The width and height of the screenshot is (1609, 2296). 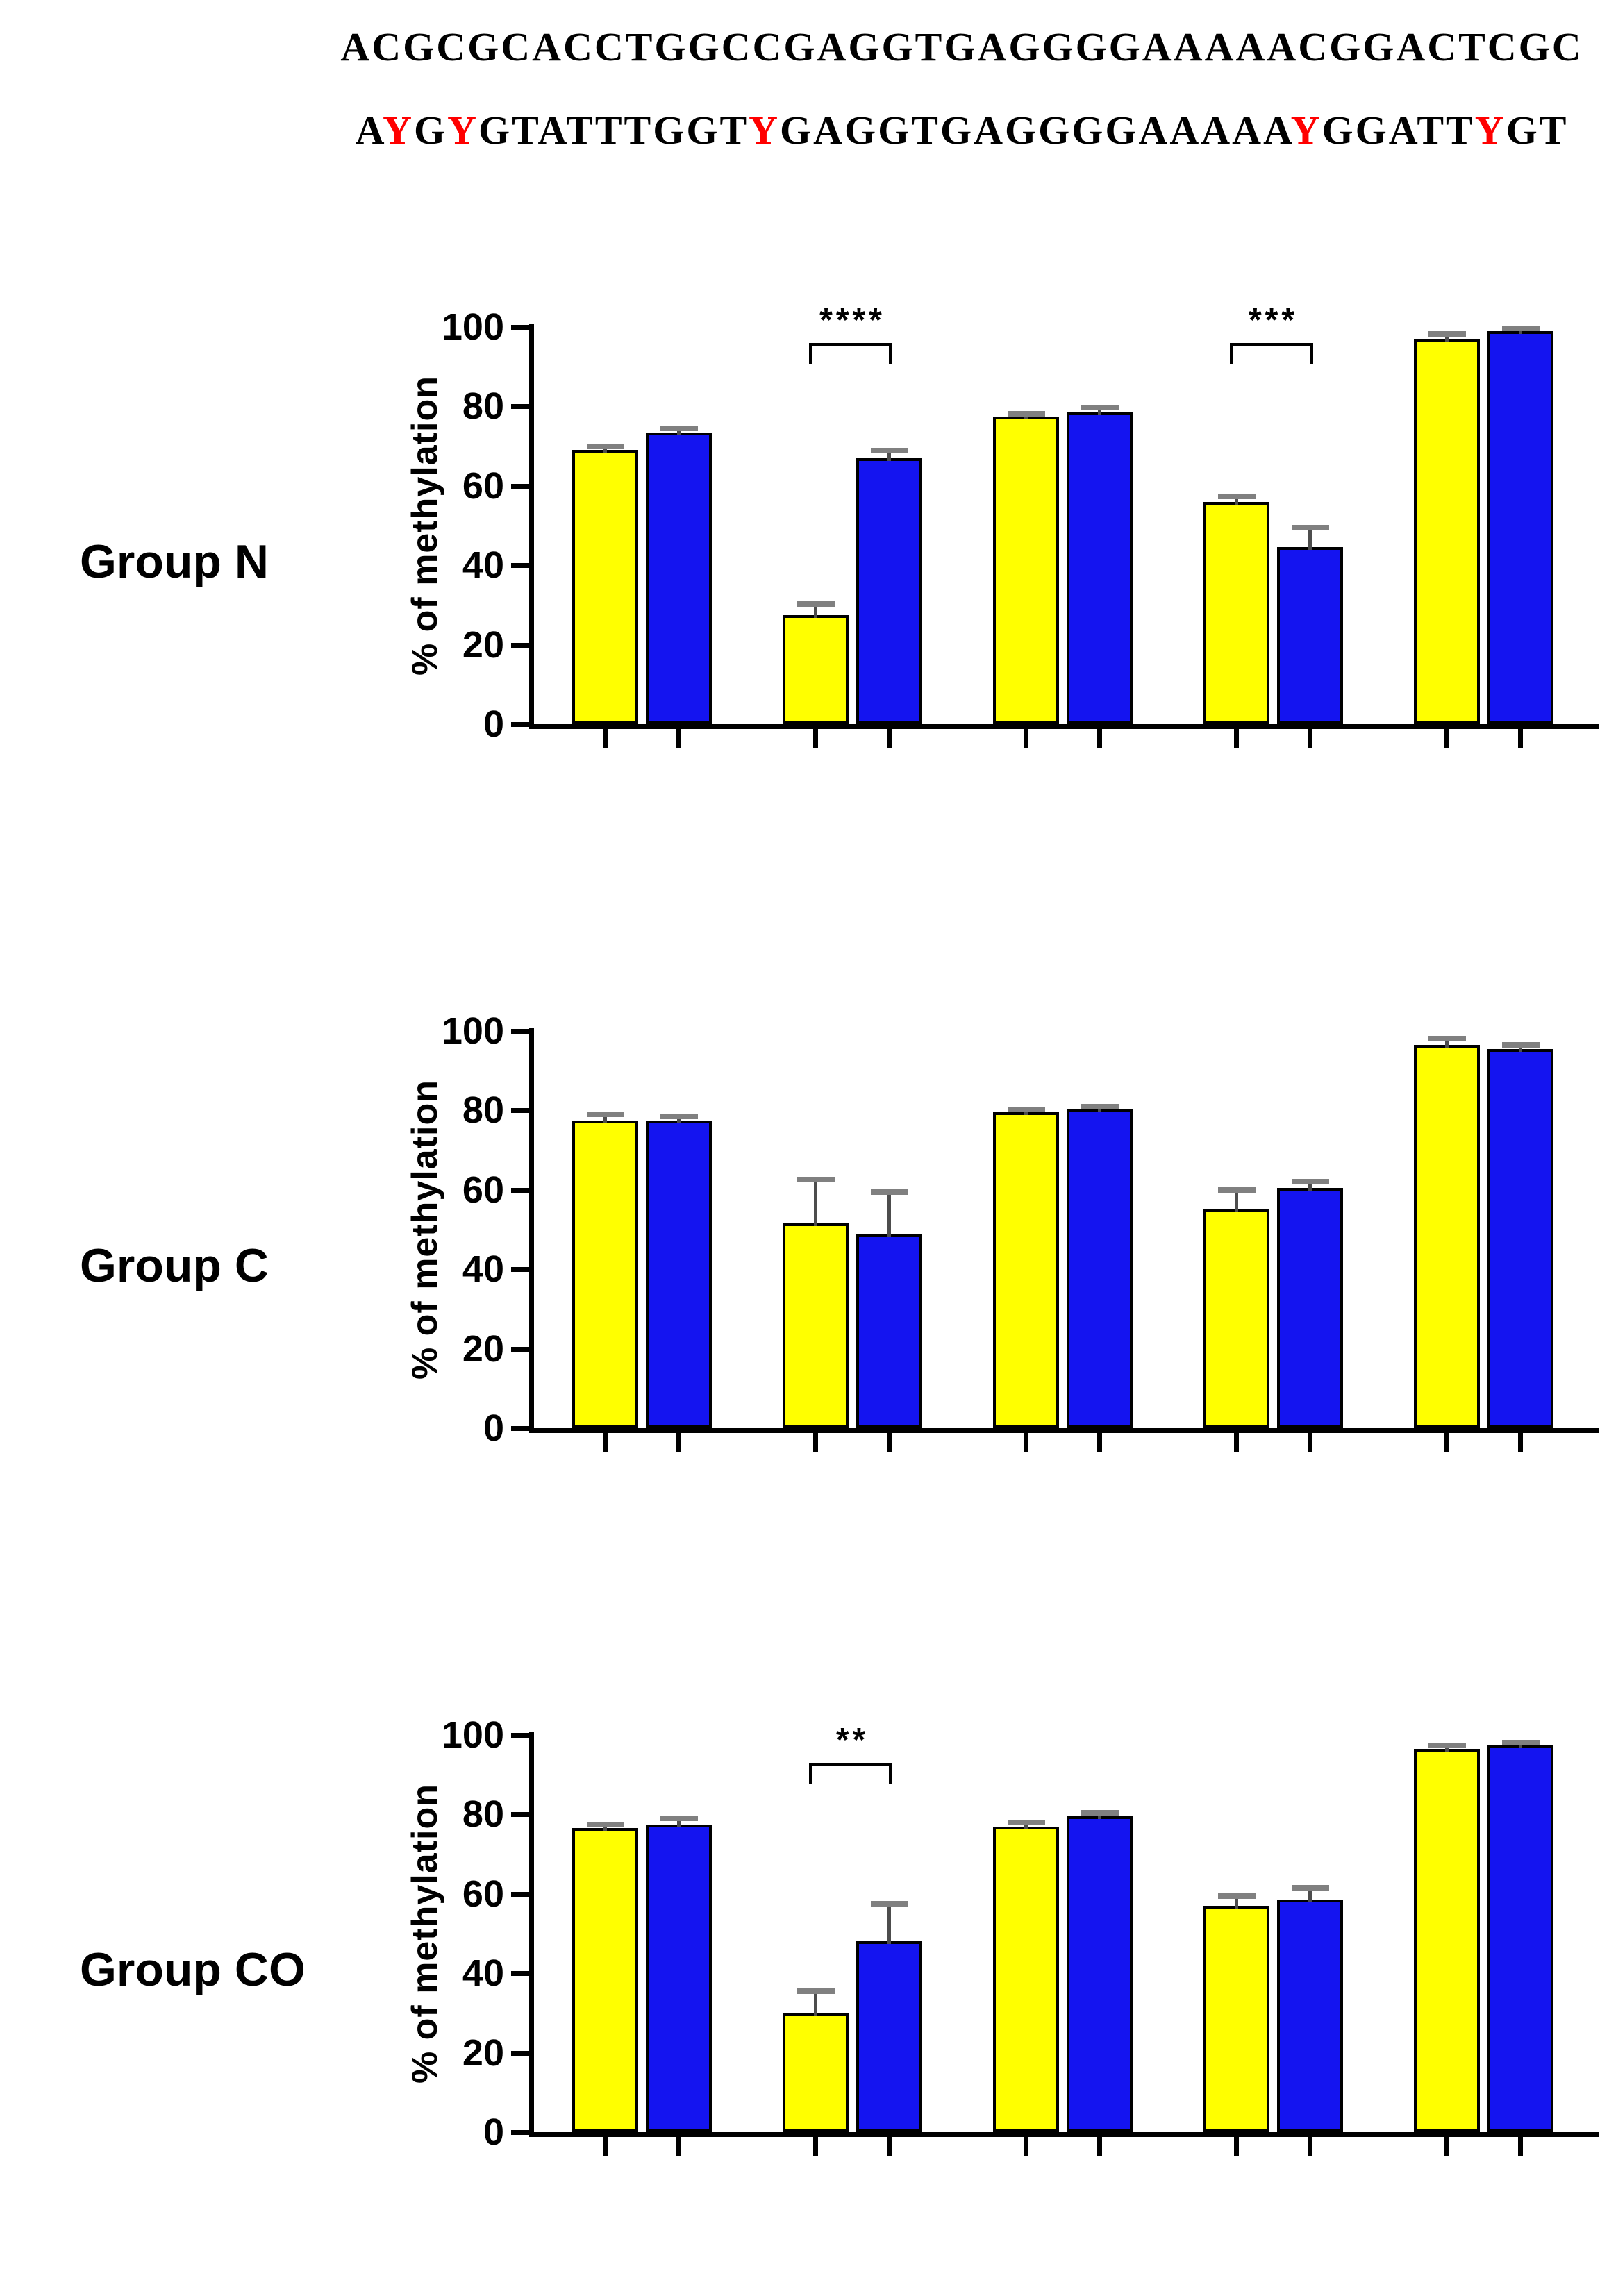 I want to click on significance-bracket, so click(x=850, y=1764).